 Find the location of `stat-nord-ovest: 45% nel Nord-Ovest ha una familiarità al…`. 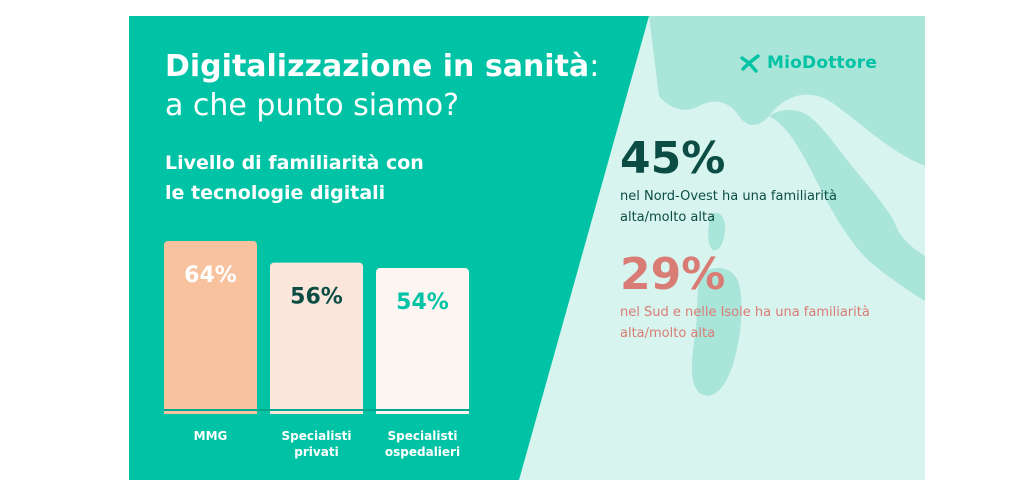

stat-nord-ovest: 45% nel Nord-Ovest ha una familiarità al… is located at coordinates (728, 181).